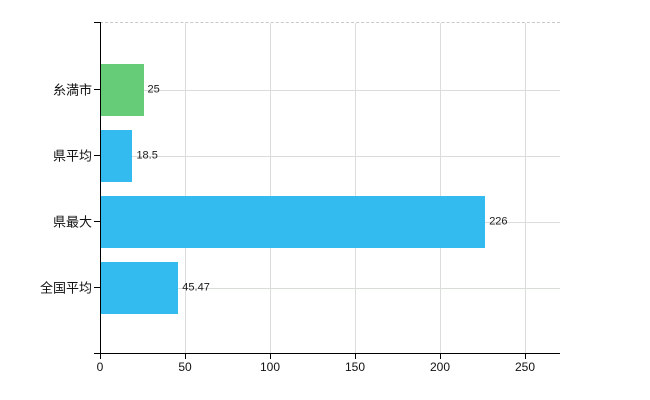 The height and width of the screenshot is (400, 650). What do you see at coordinates (100, 187) in the screenshot?
I see `y-axis-line` at bounding box center [100, 187].